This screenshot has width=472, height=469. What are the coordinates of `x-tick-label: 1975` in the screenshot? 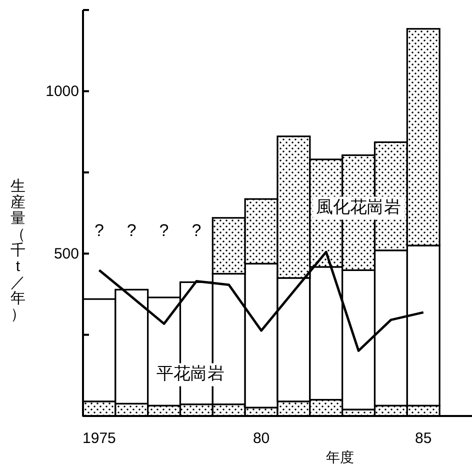 It's located at (99, 438).